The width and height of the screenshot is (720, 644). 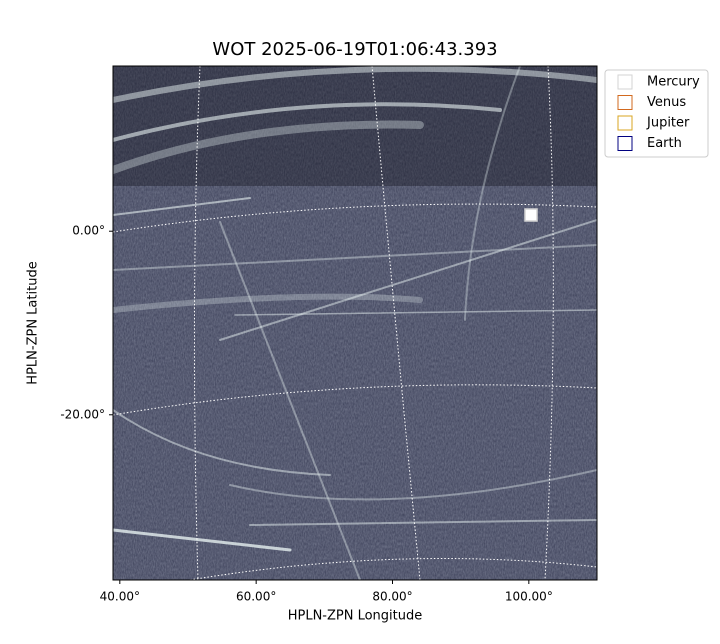 What do you see at coordinates (355, 616) in the screenshot?
I see `x-axis-label: HPLN-ZPN Longitude` at bounding box center [355, 616].